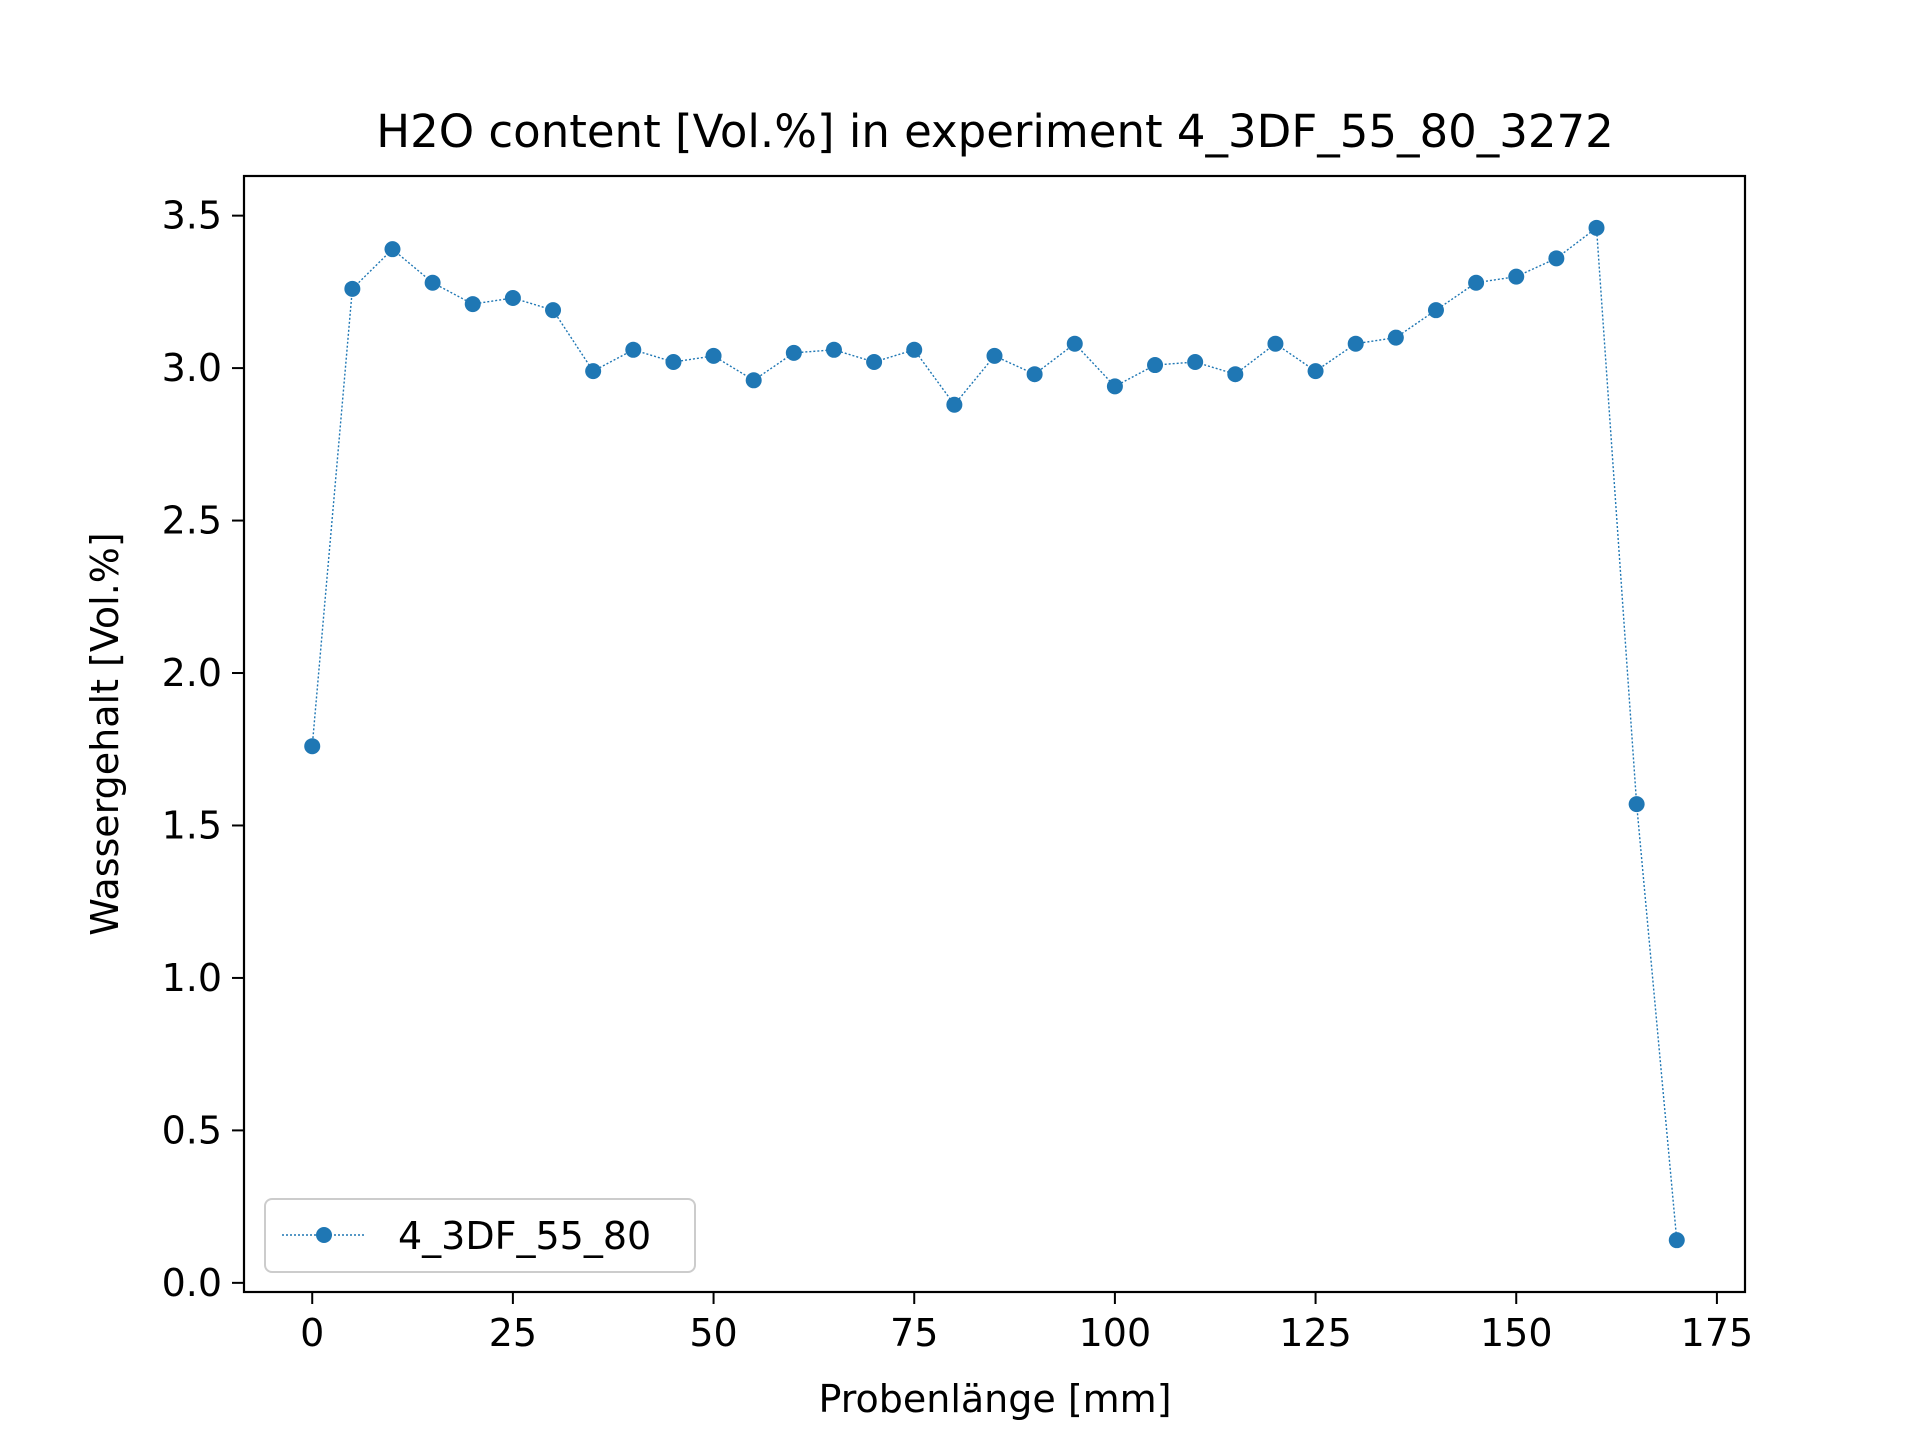 This screenshot has height=1440, width=1920. I want to click on legend-marker, so click(324, 1235).